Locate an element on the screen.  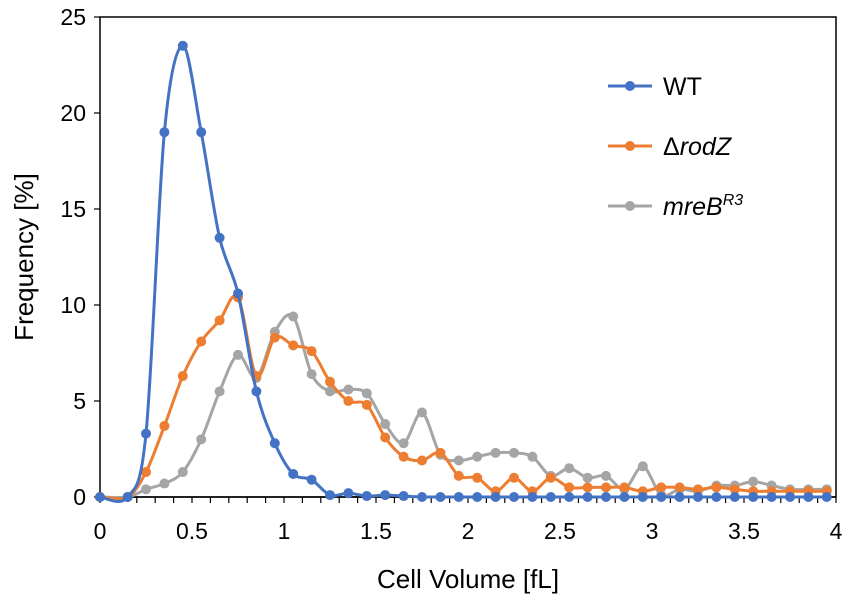
x-tick-label: 2 is located at coordinates (468, 531).